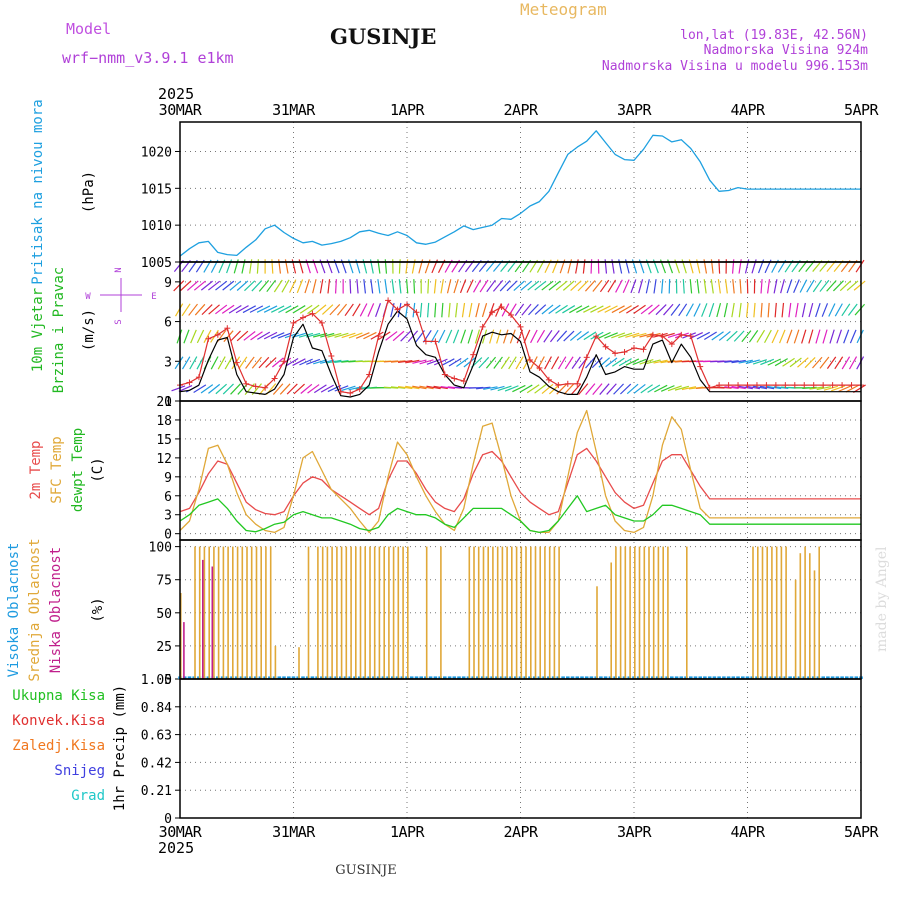  Describe the element at coordinates (735, 66) in the screenshot. I see `model-elevation-label: Nadmorska Visina u modelu 996.153m` at that location.